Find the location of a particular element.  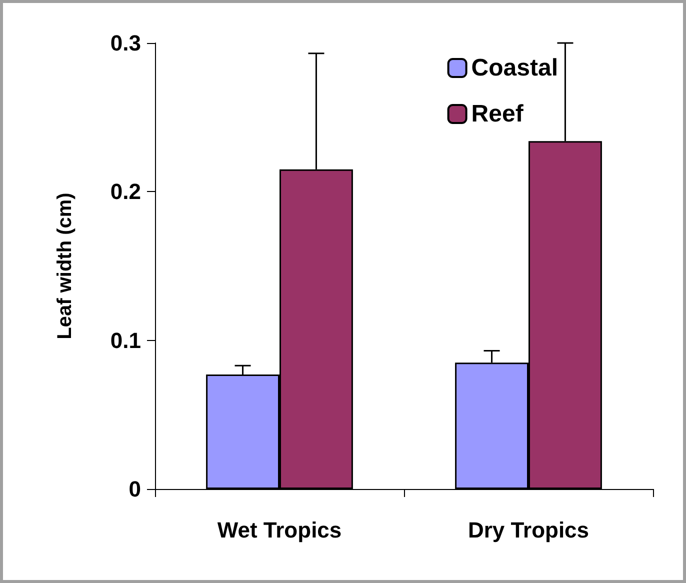

y-tick-label: 0.1 is located at coordinates (125, 340).